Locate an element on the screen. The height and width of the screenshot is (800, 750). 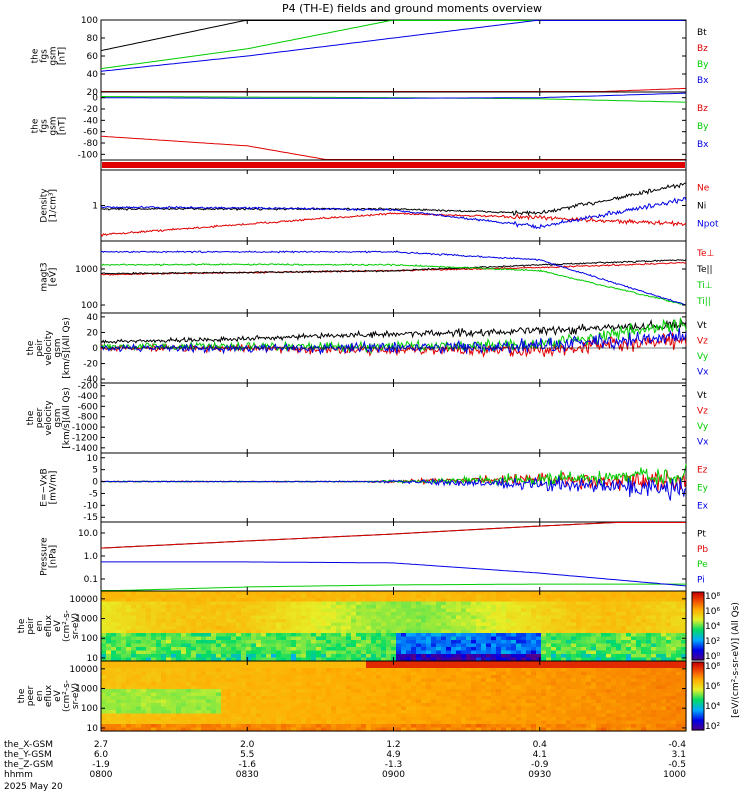
density-legend-2: Npot is located at coordinates (708, 225).